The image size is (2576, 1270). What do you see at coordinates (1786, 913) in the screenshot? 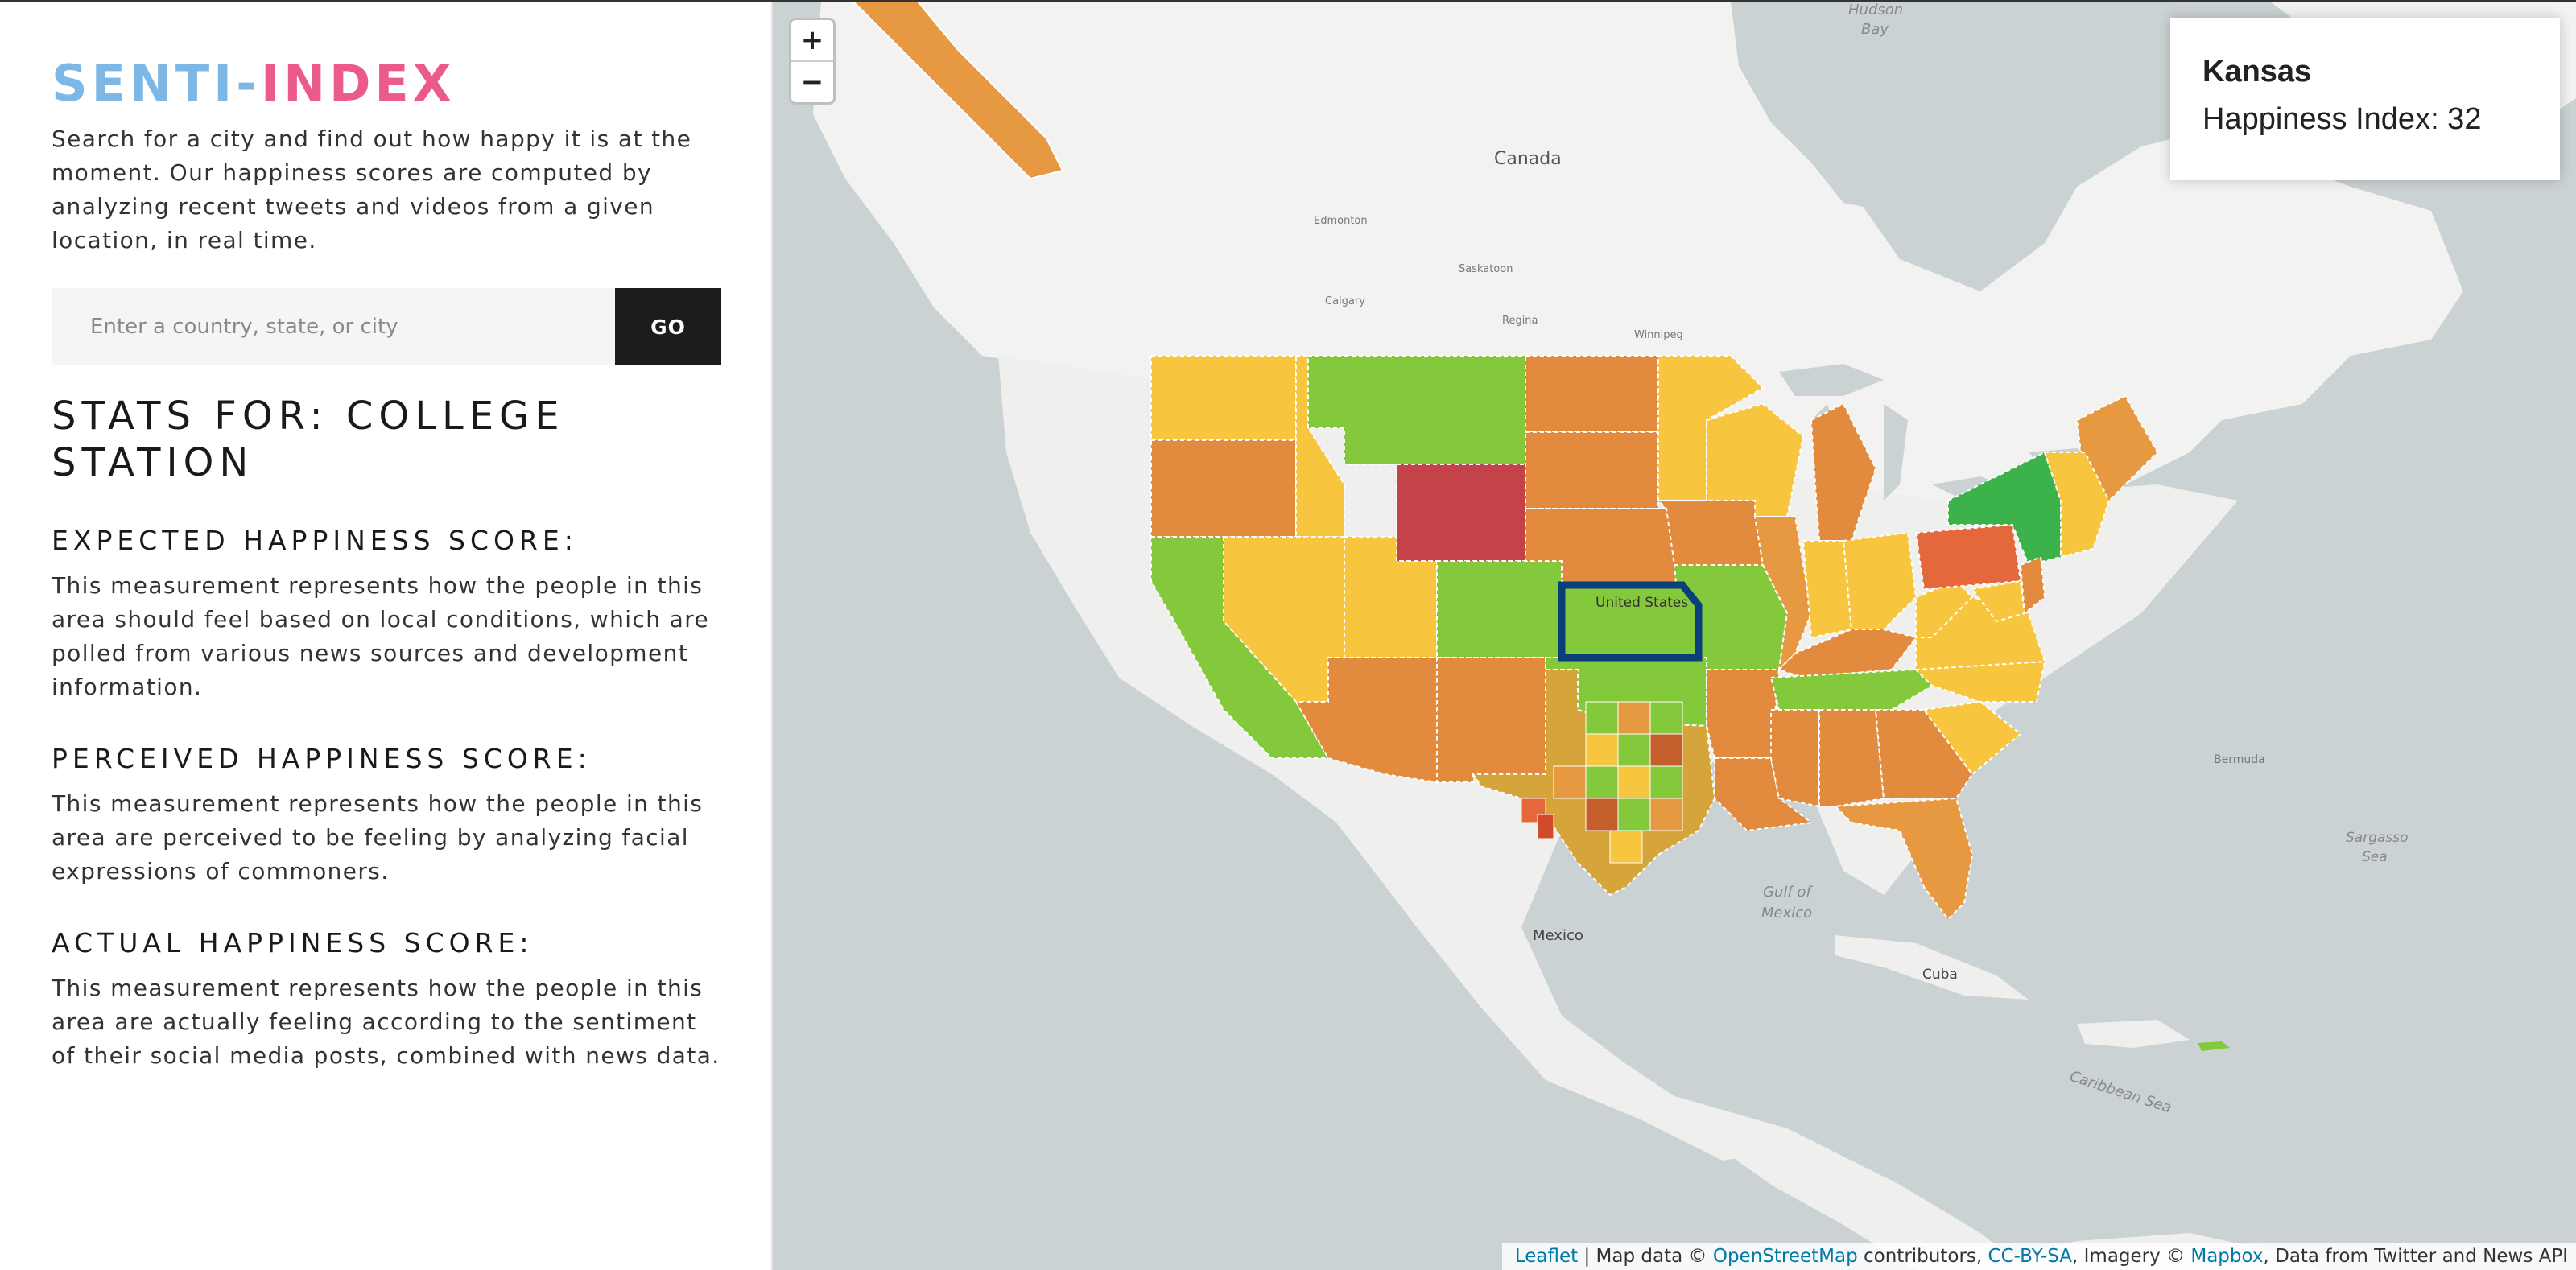
I see `label-gulf-mexico: Mexico` at bounding box center [1786, 913].